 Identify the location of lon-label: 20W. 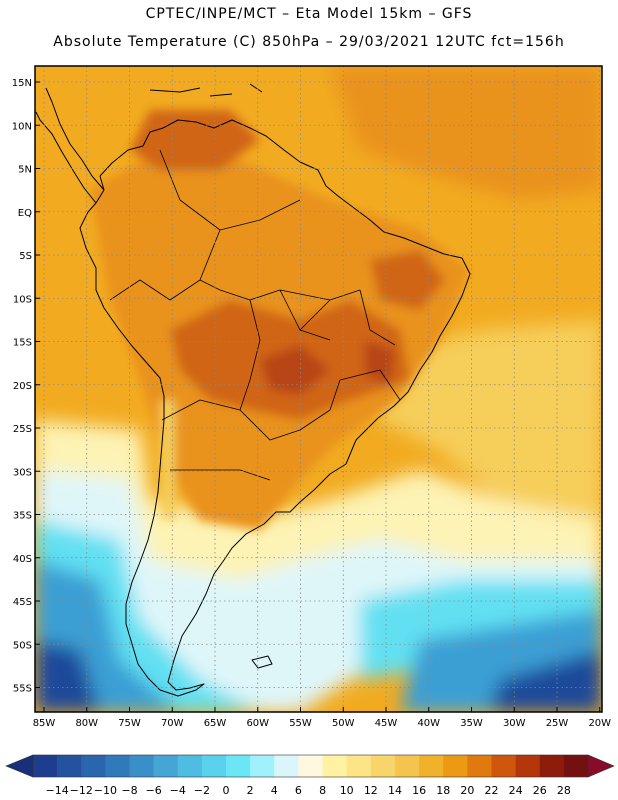
(599, 723).